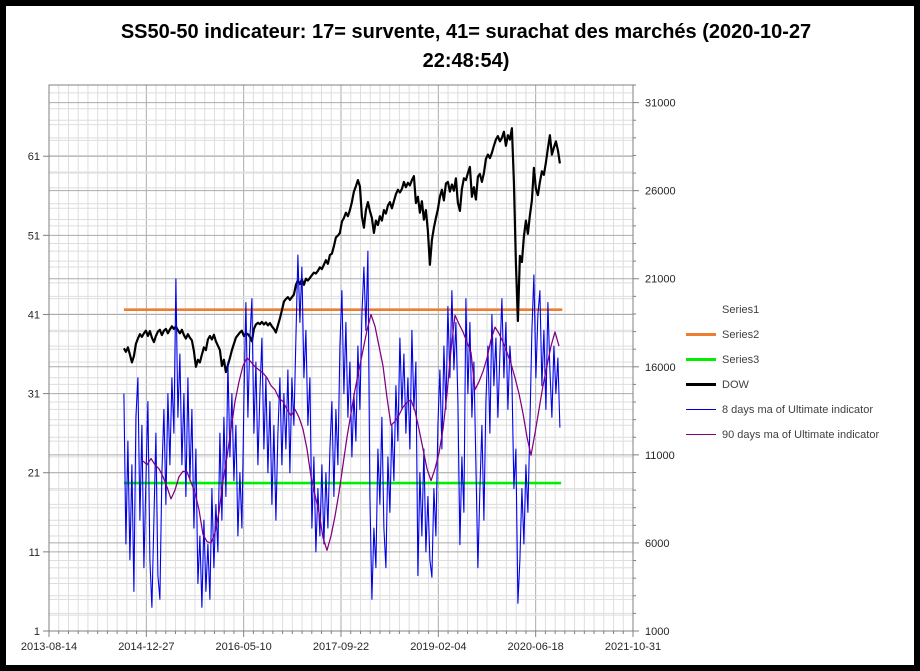  I want to click on legend-label-series1: Series1, so click(741, 309).